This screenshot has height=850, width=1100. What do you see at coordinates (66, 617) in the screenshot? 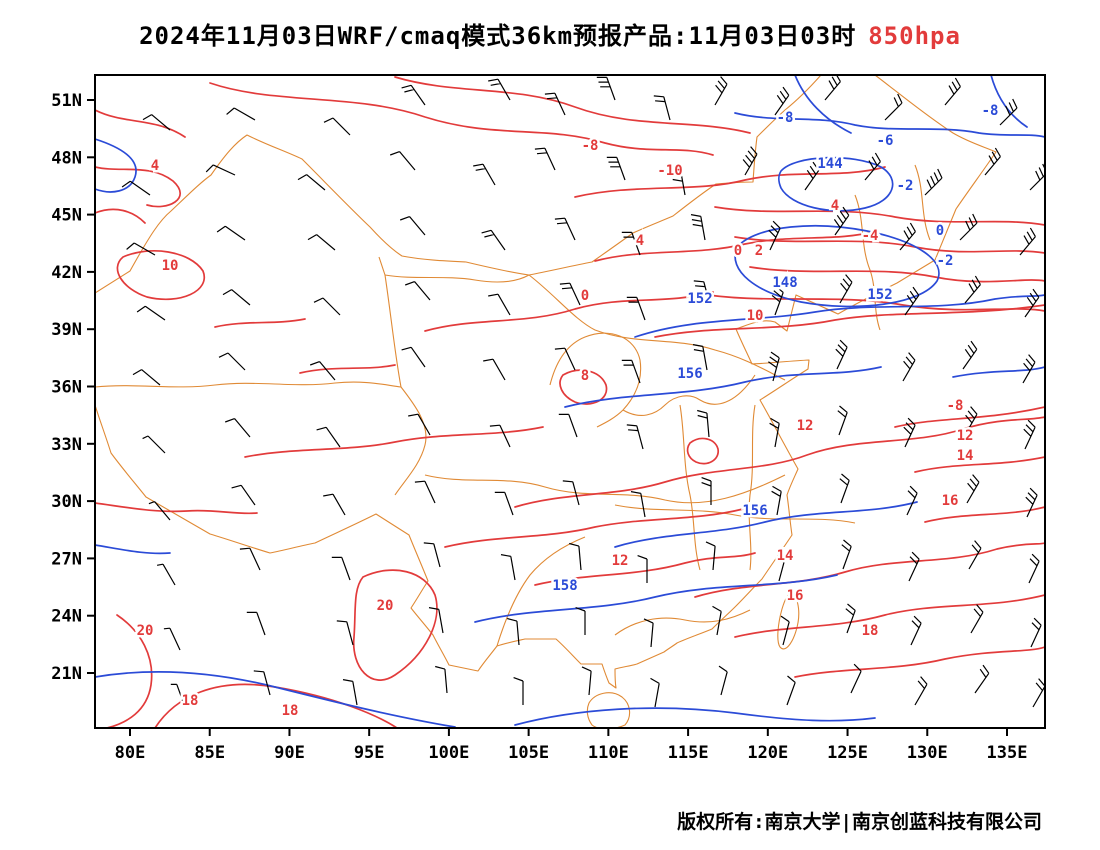
I see `lat-tick-label: 24N` at bounding box center [66, 617].